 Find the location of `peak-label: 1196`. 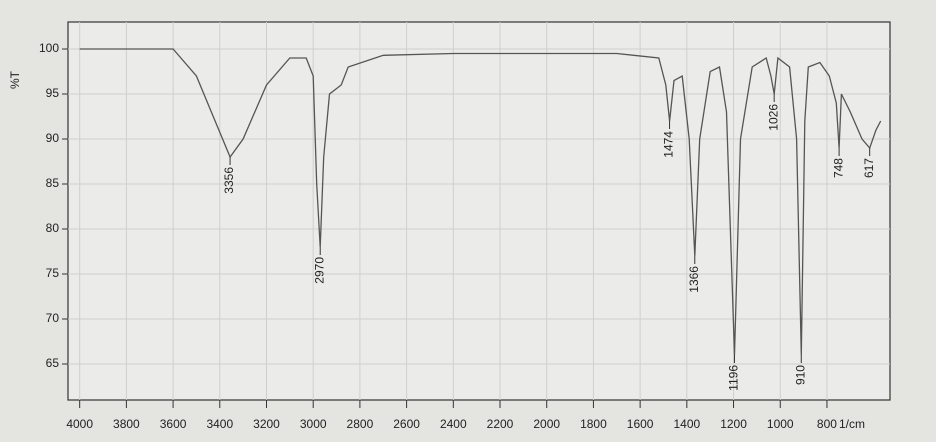

peak-label: 1196 is located at coordinates (734, 378).